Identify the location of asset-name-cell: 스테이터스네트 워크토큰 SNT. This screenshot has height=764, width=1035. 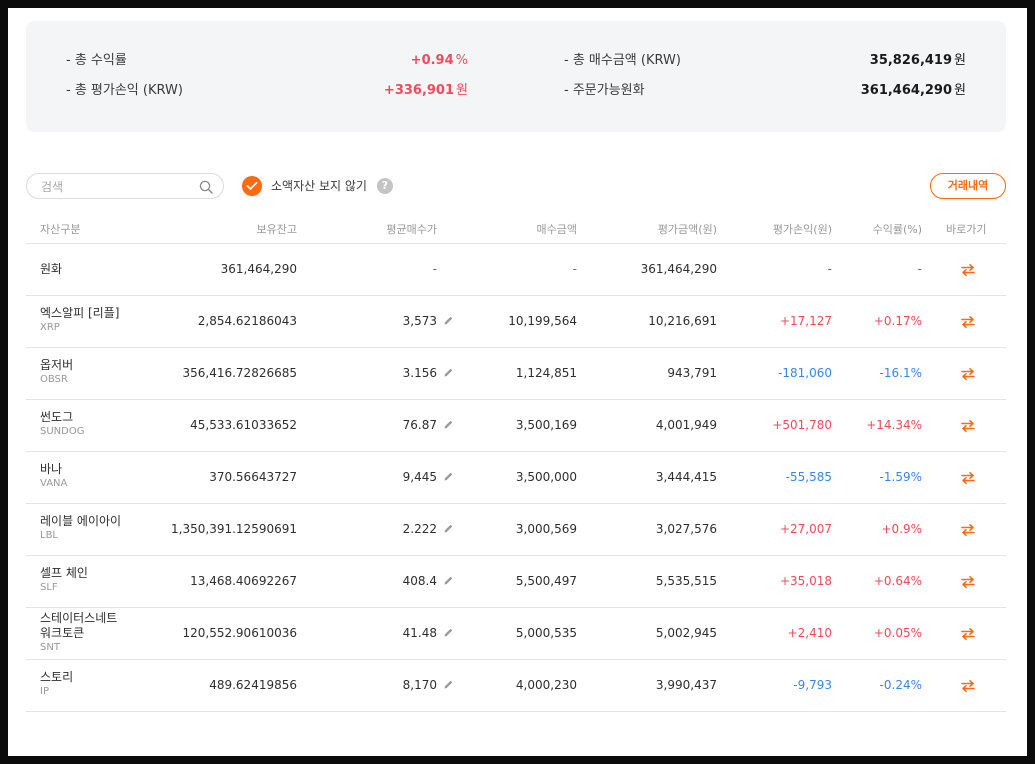
(78, 632).